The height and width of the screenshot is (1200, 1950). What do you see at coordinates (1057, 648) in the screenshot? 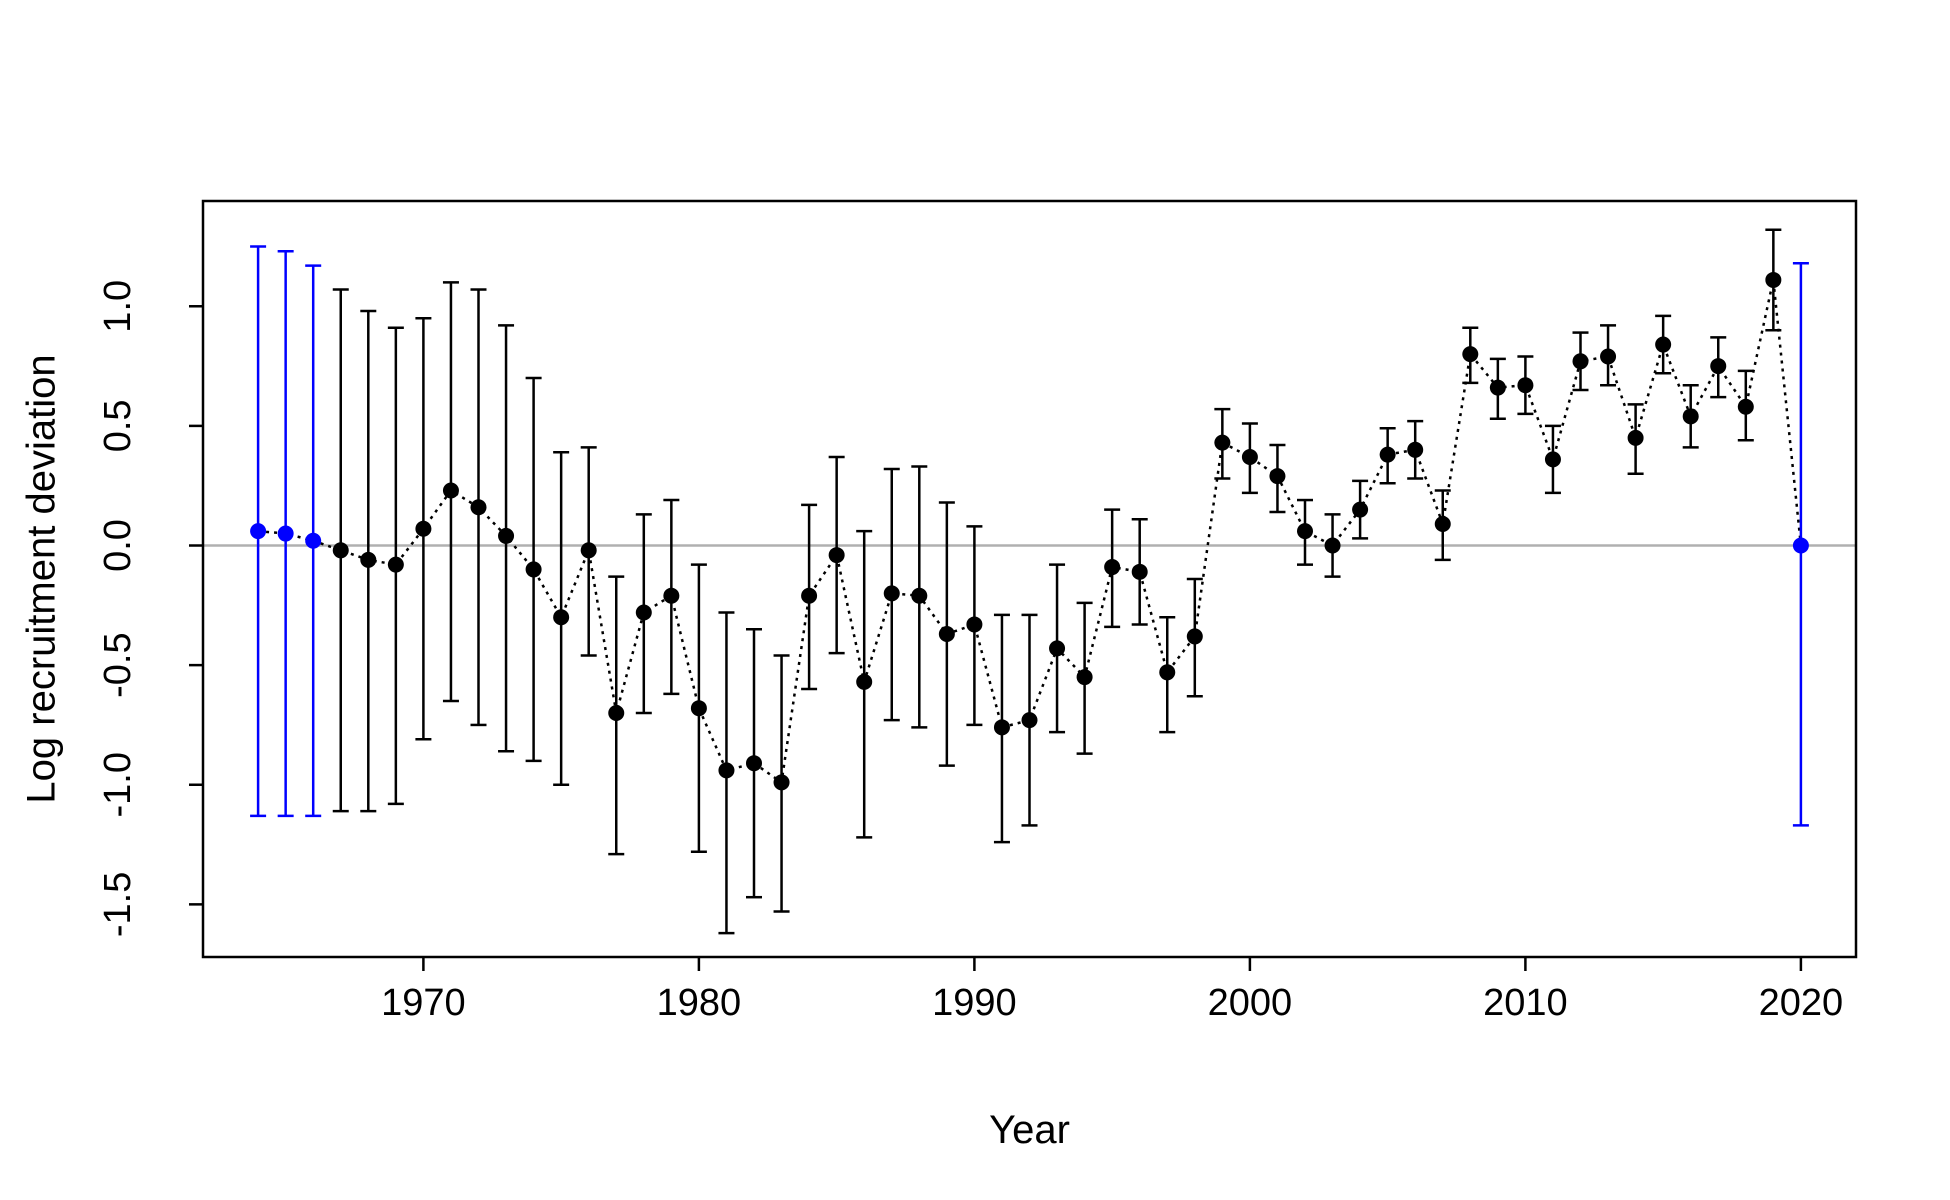
I see `data-point-1993` at bounding box center [1057, 648].